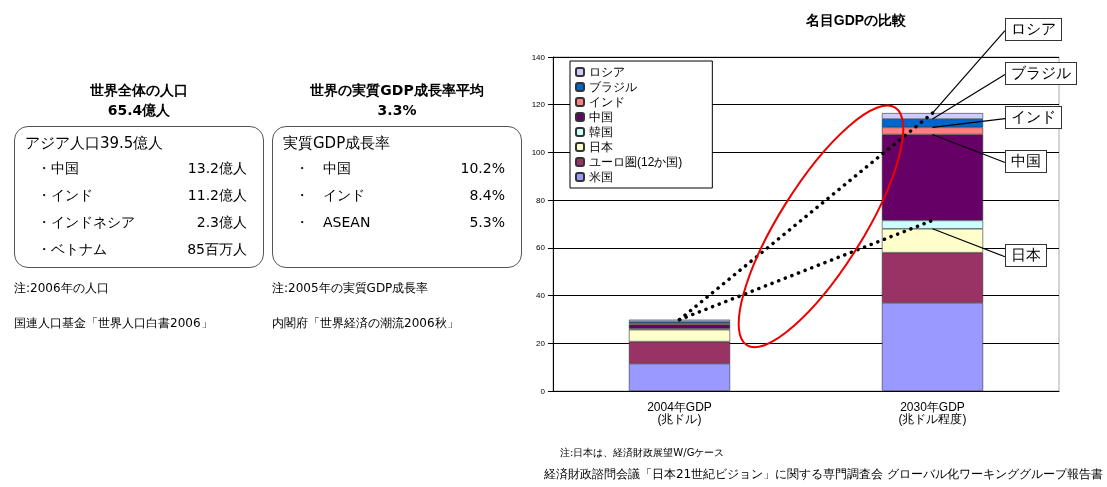  I want to click on text: 内閣府「世界経済の潮流2006秋」, so click(366, 323).